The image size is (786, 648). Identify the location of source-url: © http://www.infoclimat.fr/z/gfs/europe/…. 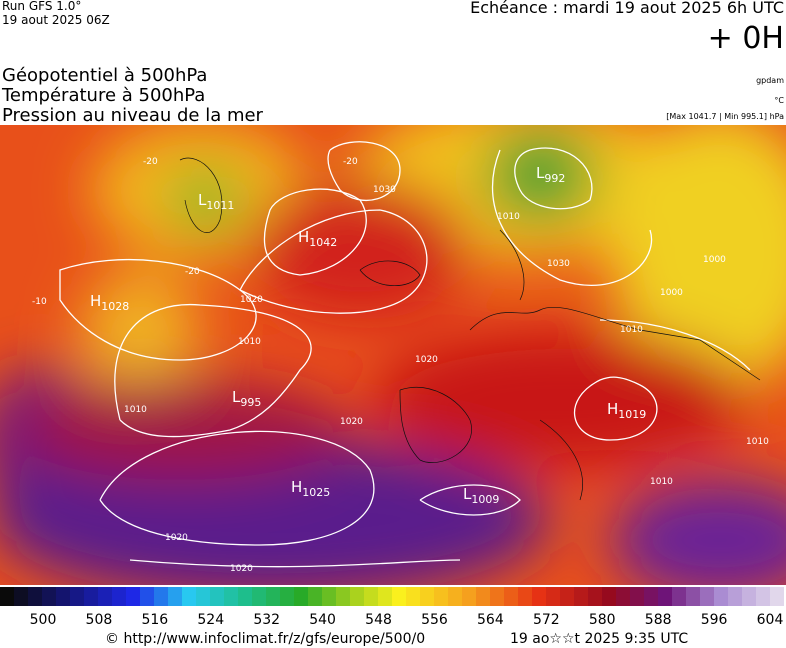
(265, 639).